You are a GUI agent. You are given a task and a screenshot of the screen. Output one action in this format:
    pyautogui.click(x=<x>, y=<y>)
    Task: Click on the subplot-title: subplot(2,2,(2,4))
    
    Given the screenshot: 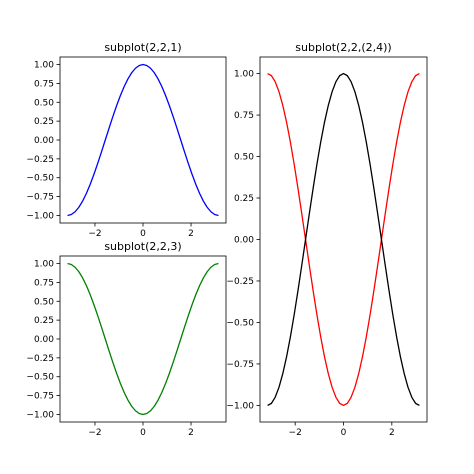 What is the action you would take?
    pyautogui.click(x=343, y=47)
    